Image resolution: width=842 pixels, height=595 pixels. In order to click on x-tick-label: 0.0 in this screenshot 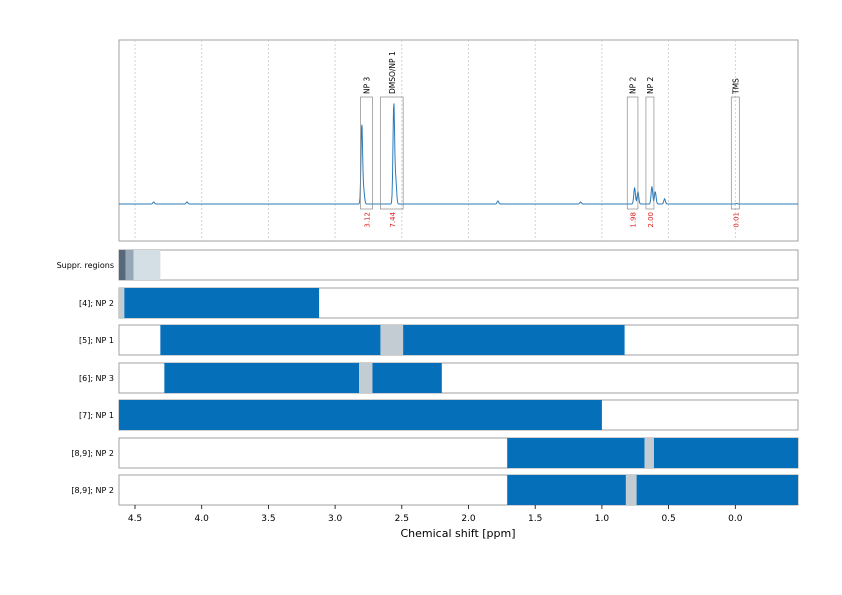, I will do `click(735, 519)`.